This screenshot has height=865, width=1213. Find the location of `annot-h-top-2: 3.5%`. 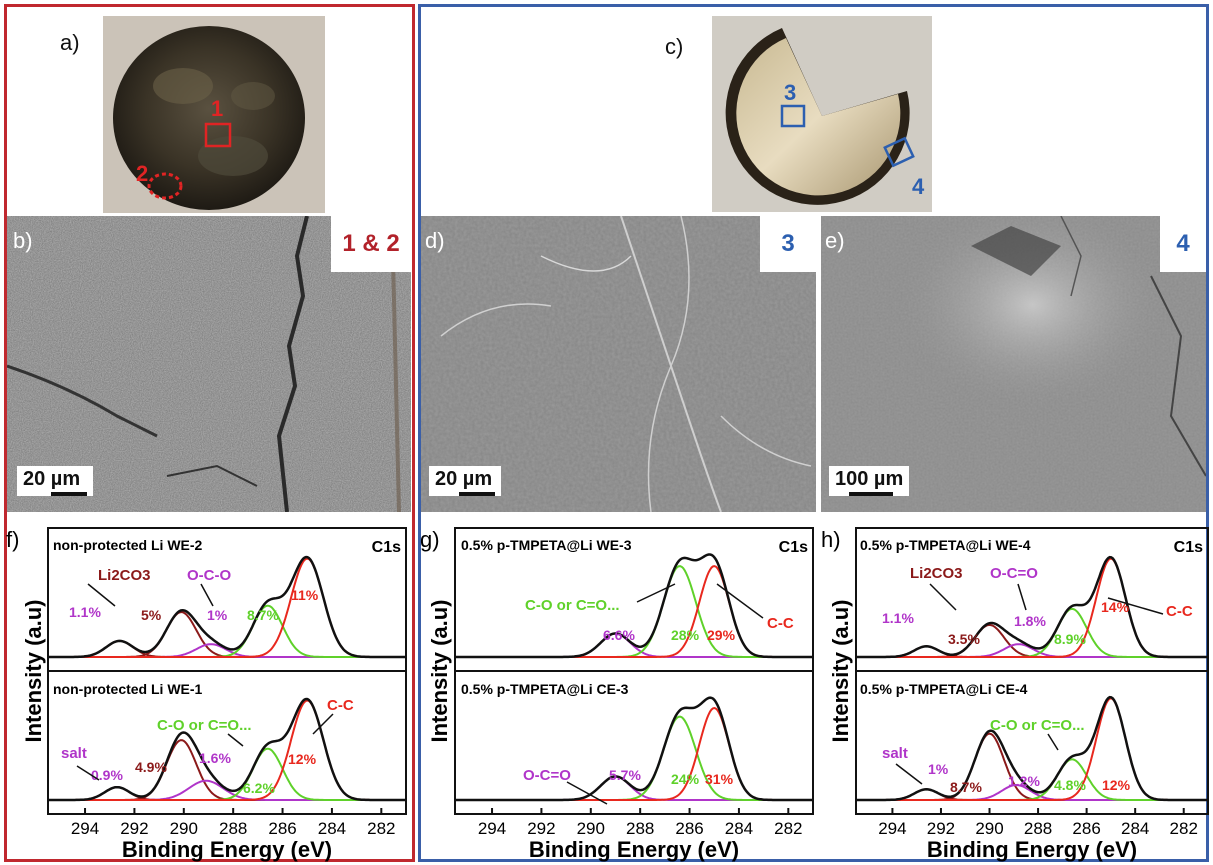

annot-h-top-2: 3.5% is located at coordinates (964, 639).